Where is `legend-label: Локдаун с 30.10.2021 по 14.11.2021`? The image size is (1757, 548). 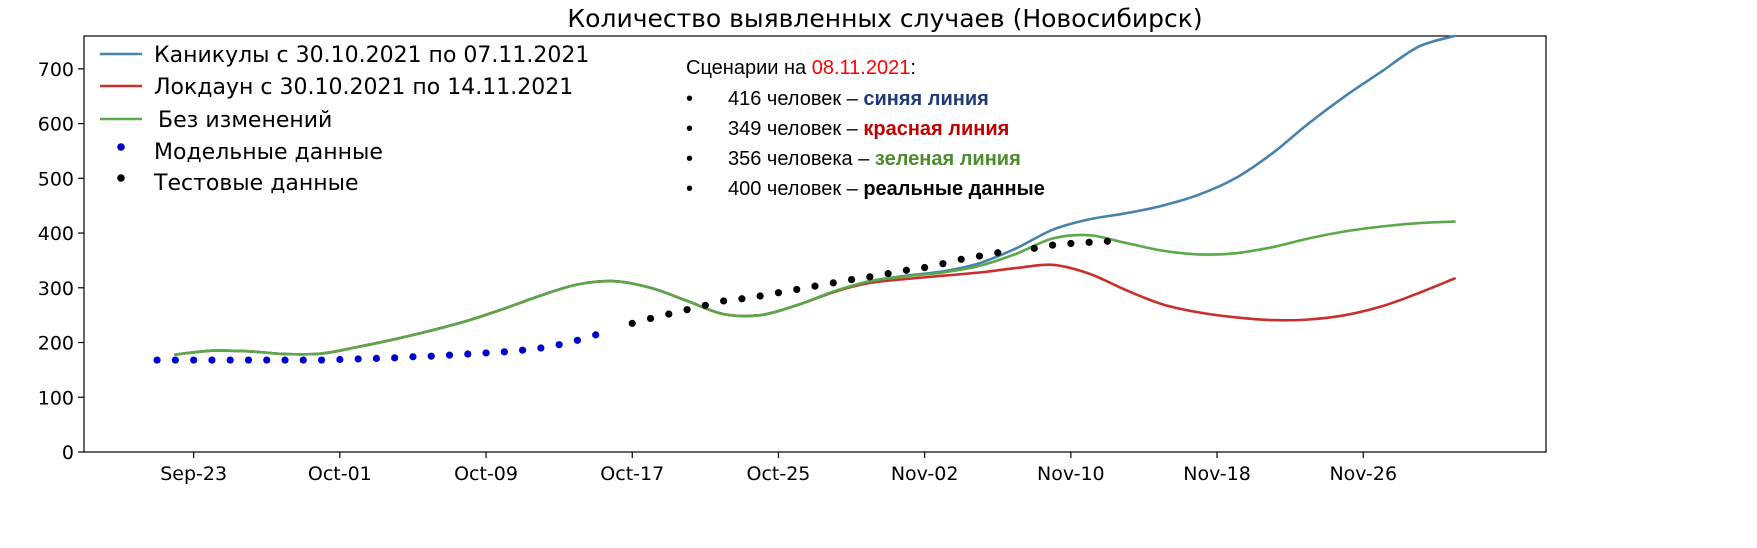
legend-label: Локдаун с 30.10.2021 по 14.11.2021 is located at coordinates (363, 87).